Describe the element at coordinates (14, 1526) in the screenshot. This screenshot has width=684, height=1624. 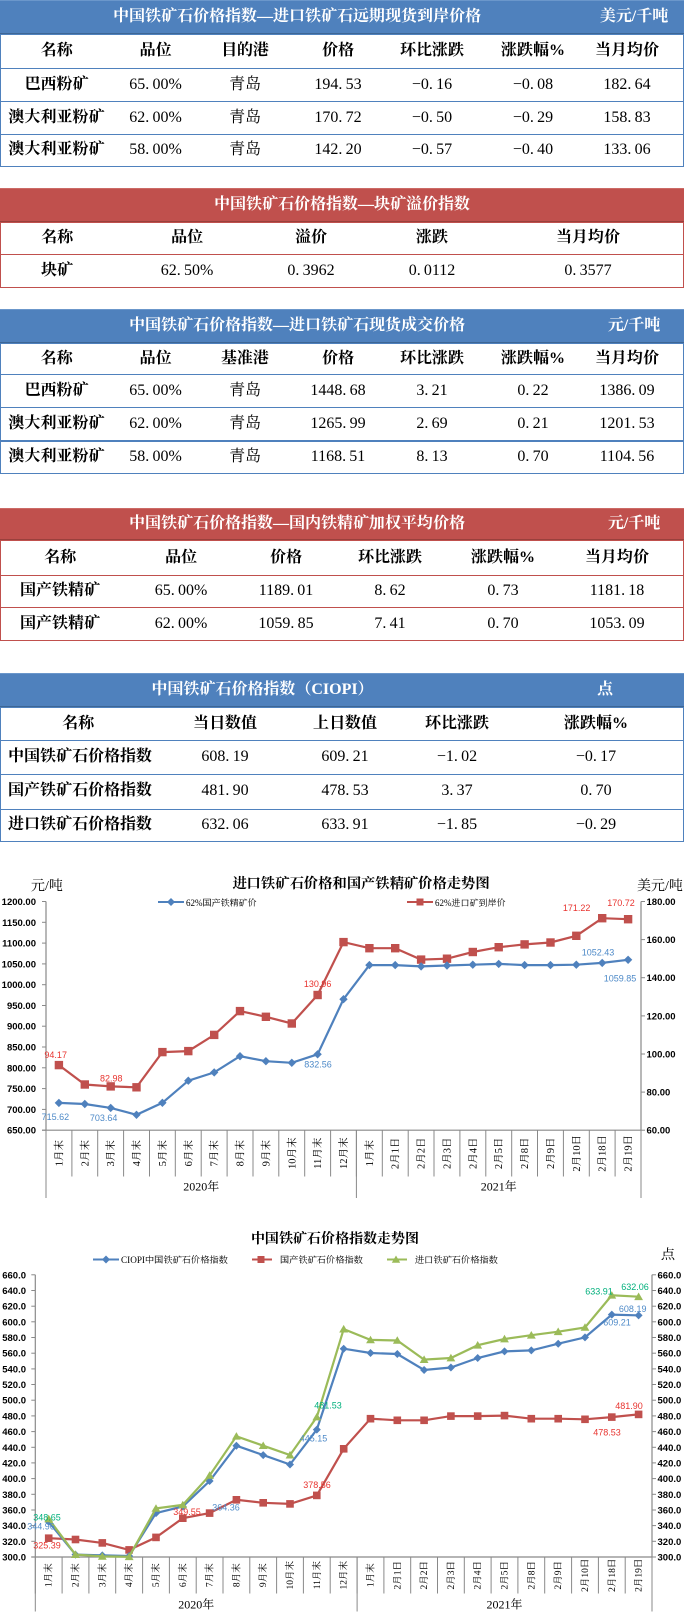
I see `svg-text: 340.0` at that location.